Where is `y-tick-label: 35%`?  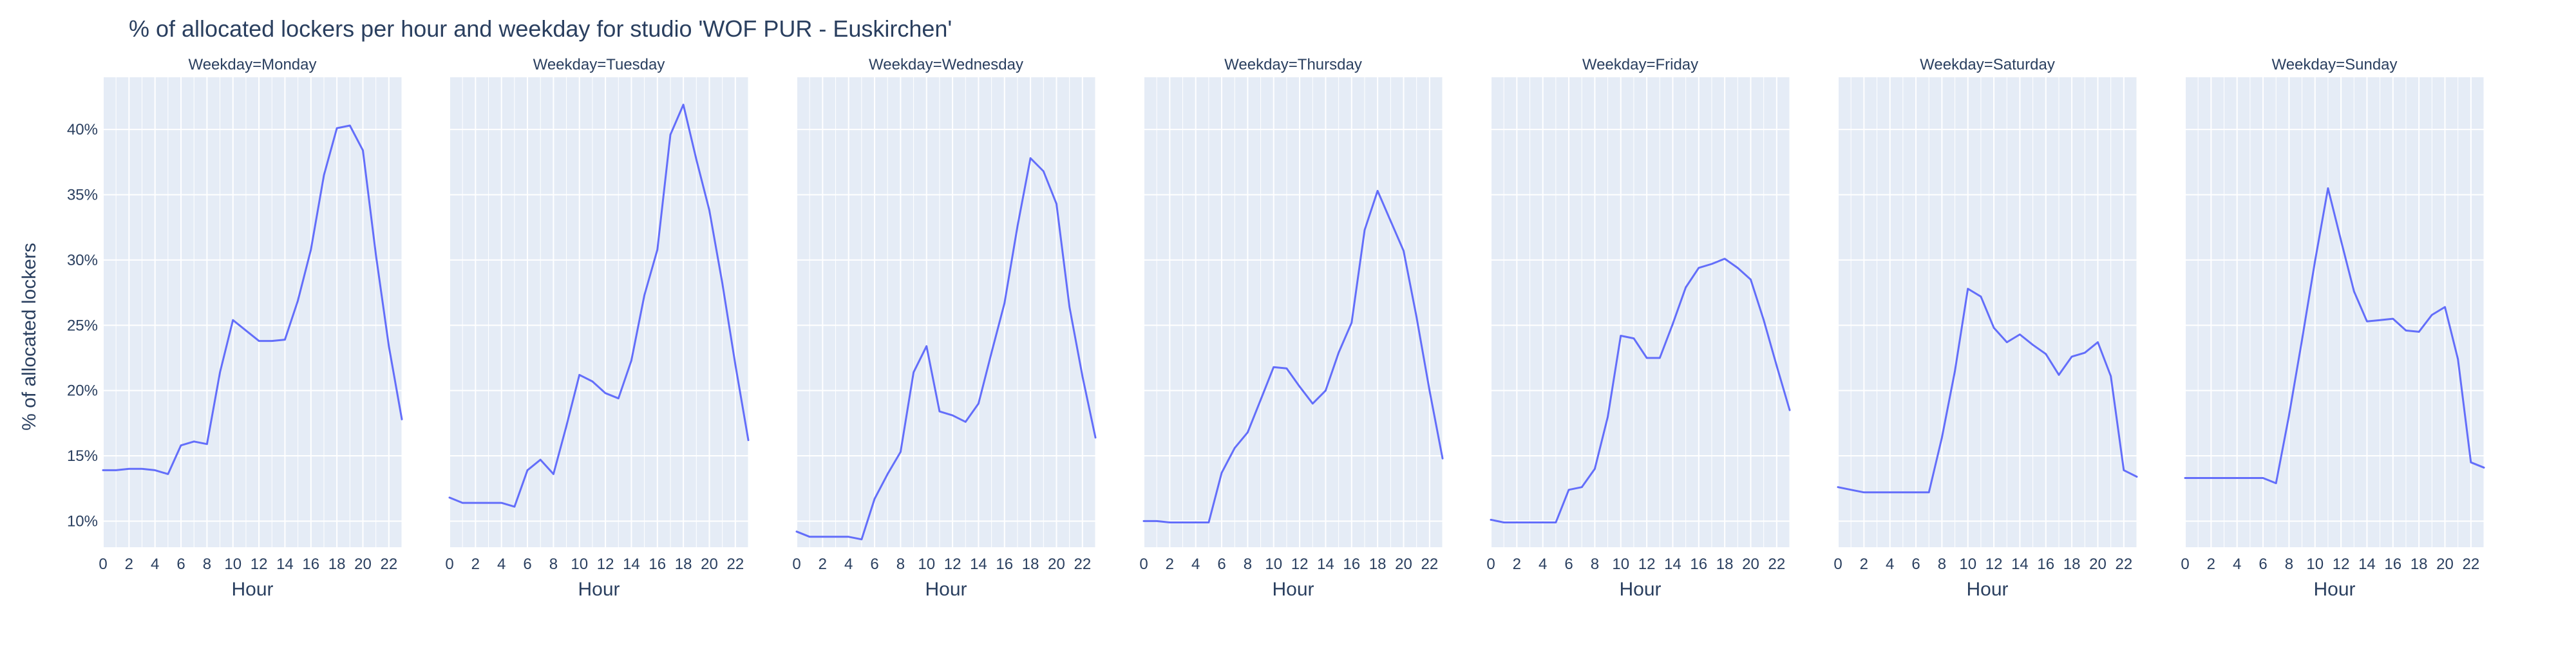 y-tick-label: 35% is located at coordinates (83, 195).